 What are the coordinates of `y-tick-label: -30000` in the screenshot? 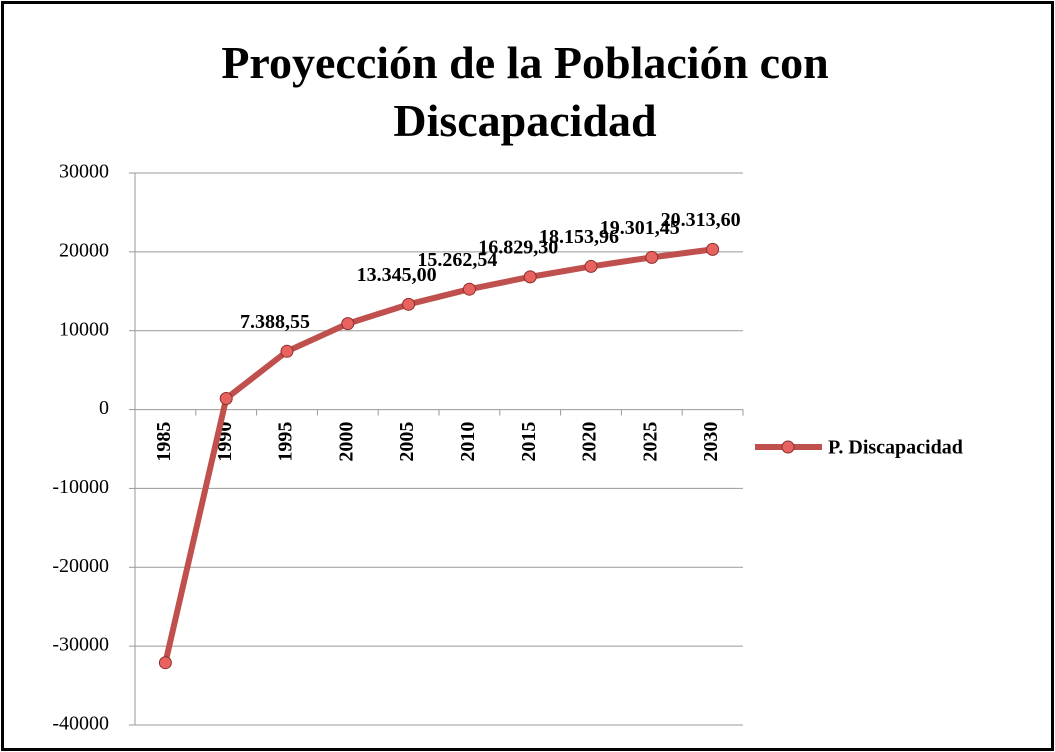 It's located at (80, 645).